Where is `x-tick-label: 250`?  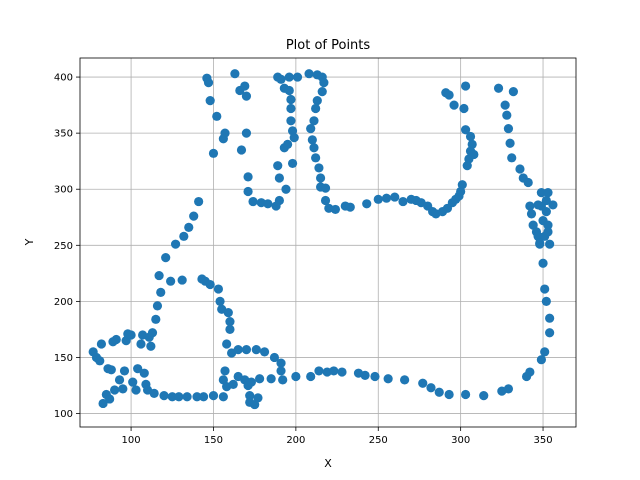
x-tick-label: 250 is located at coordinates (378, 440).